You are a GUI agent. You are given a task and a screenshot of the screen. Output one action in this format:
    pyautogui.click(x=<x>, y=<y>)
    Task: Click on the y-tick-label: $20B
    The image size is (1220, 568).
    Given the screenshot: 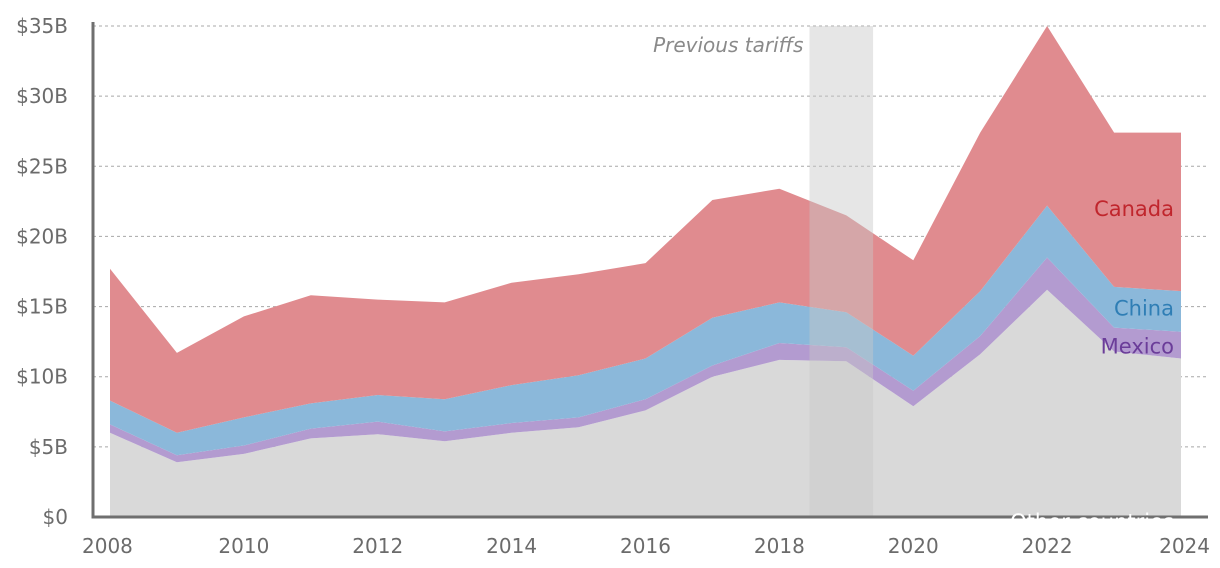 What is the action you would take?
    pyautogui.click(x=42, y=236)
    